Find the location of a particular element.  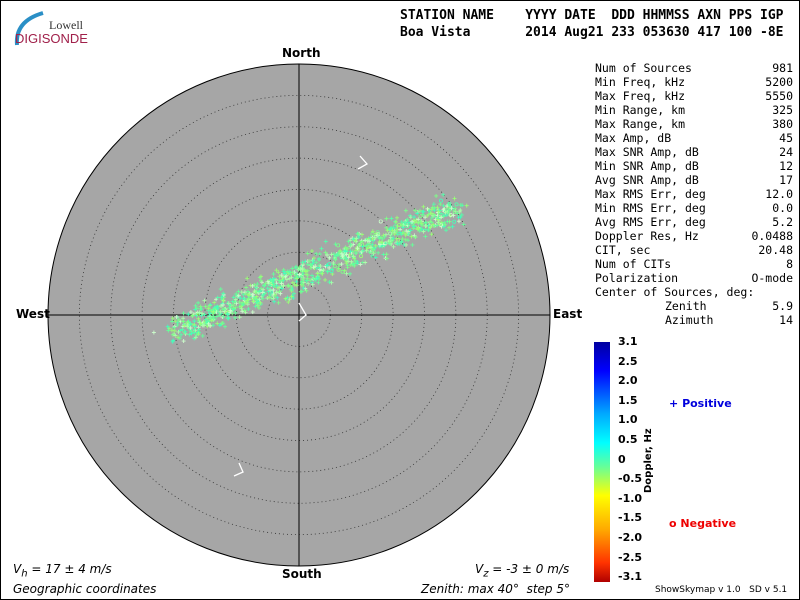

azimuth-label: Azimuth is located at coordinates (689, 320).